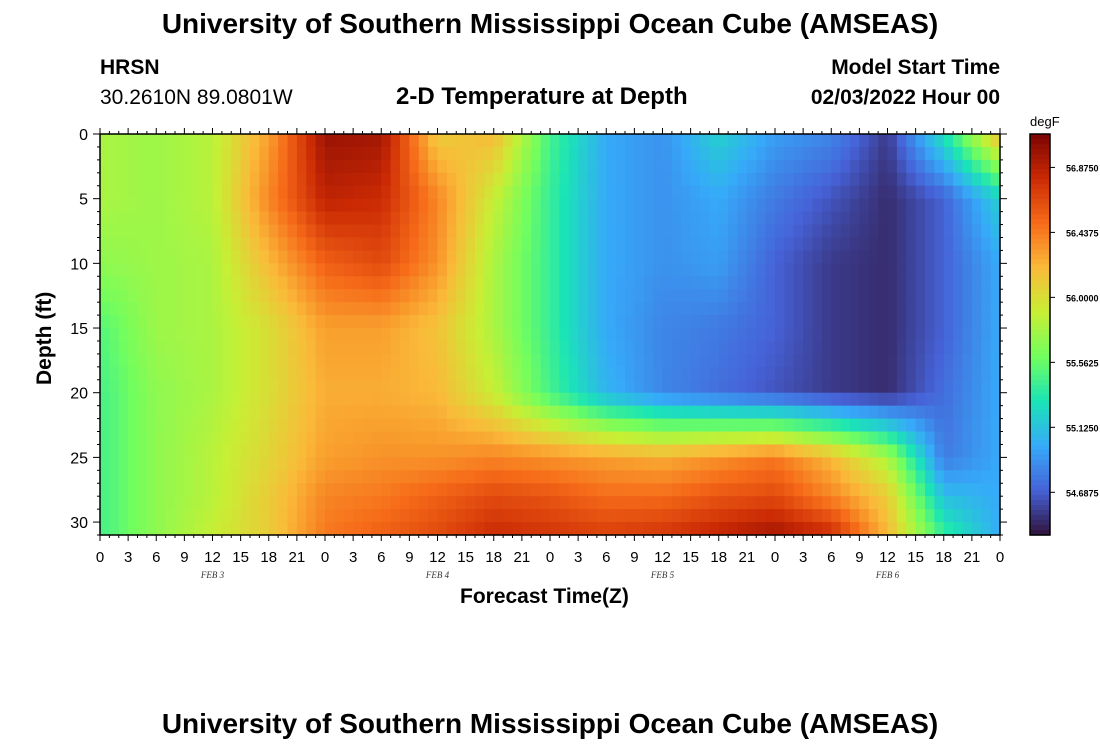  Describe the element at coordinates (128, 557) in the screenshot. I see `x-tick-label: 3` at that location.